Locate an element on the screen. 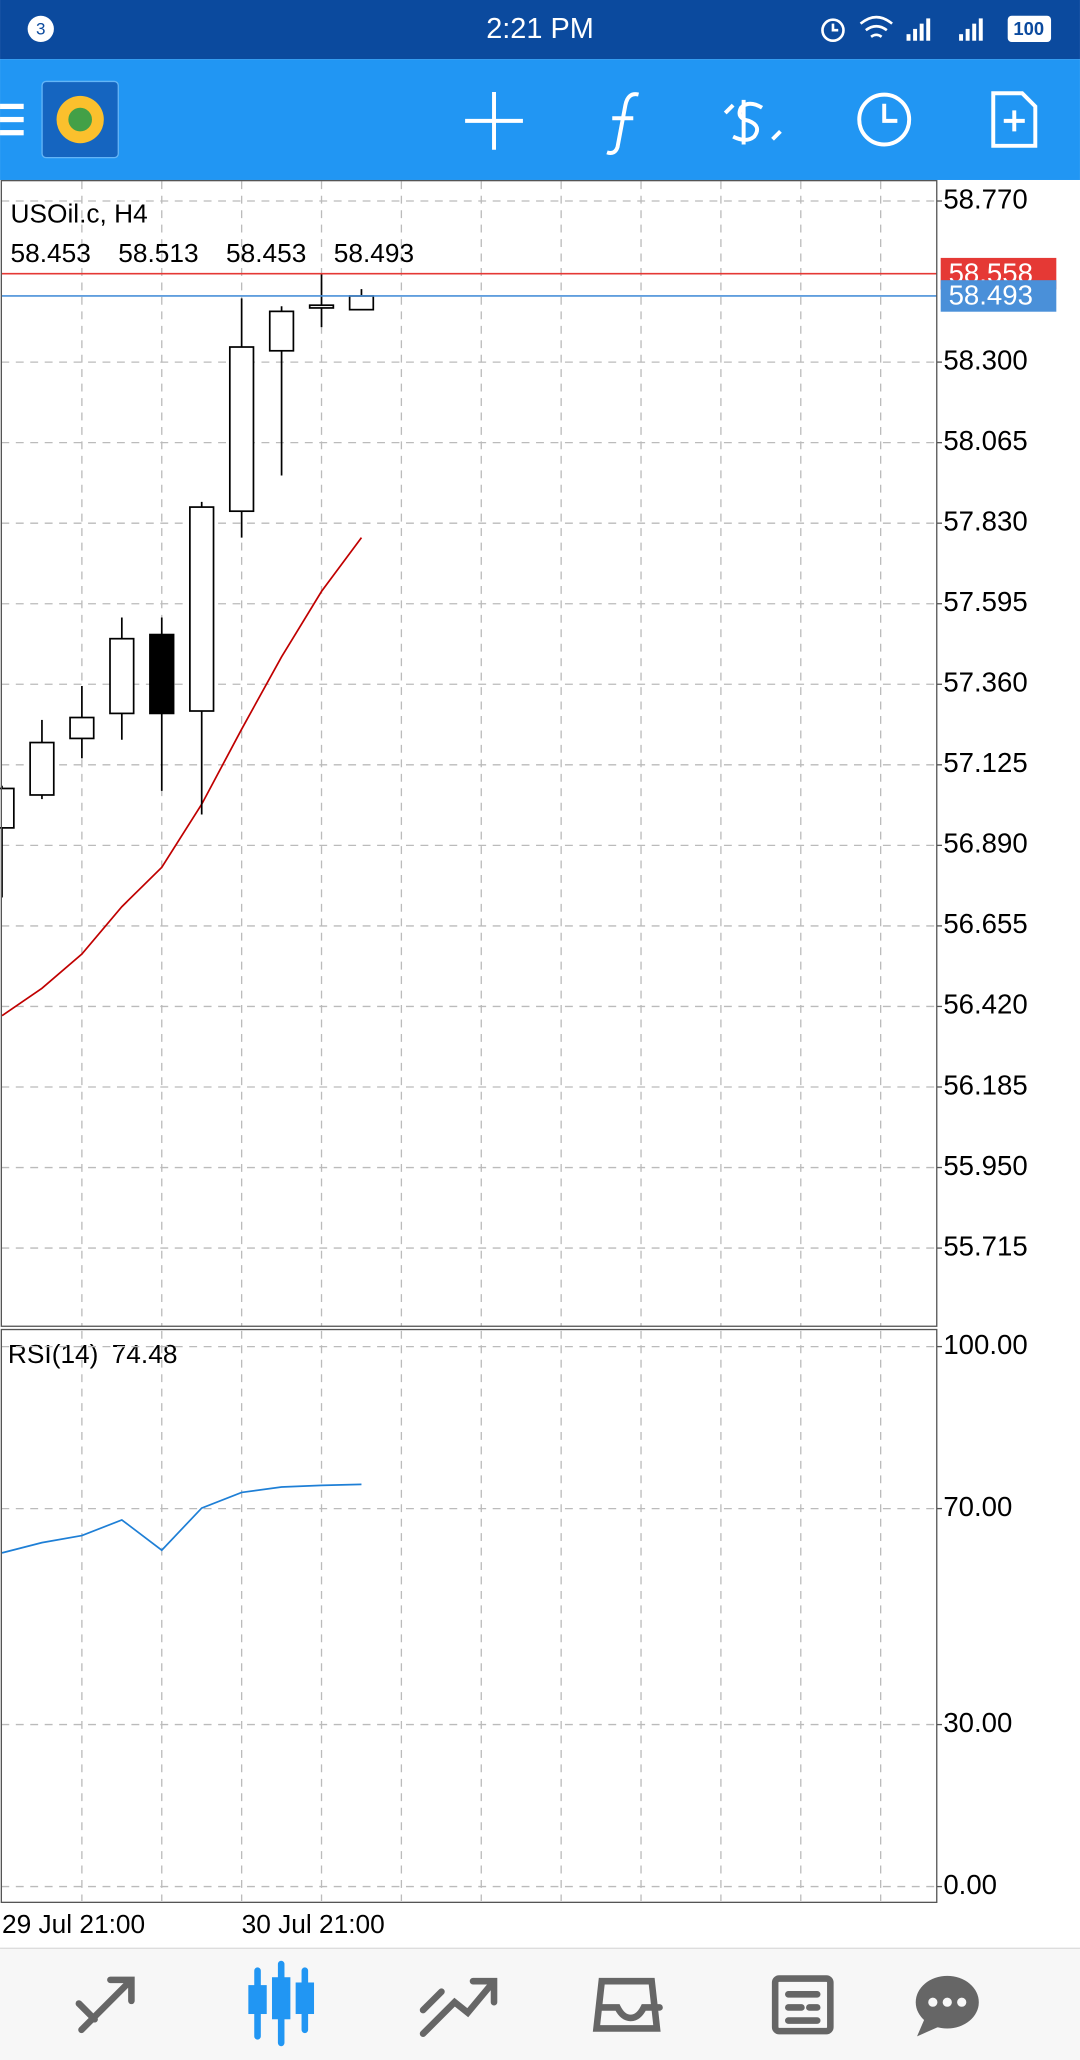 The image size is (1080, 2060). y-tick-label: 70.00 is located at coordinates (977, 1506).